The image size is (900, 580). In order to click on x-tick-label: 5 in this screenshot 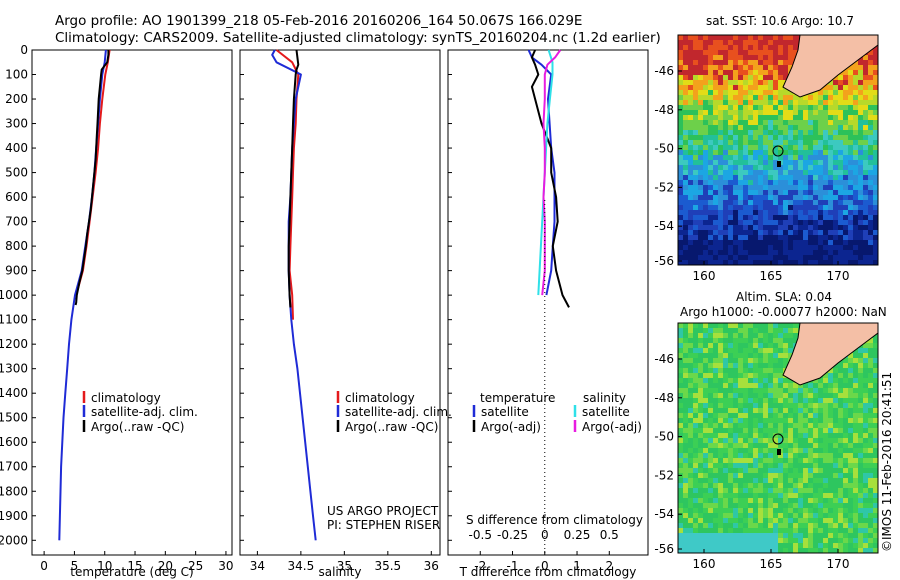, I will do `click(75, 566)`.